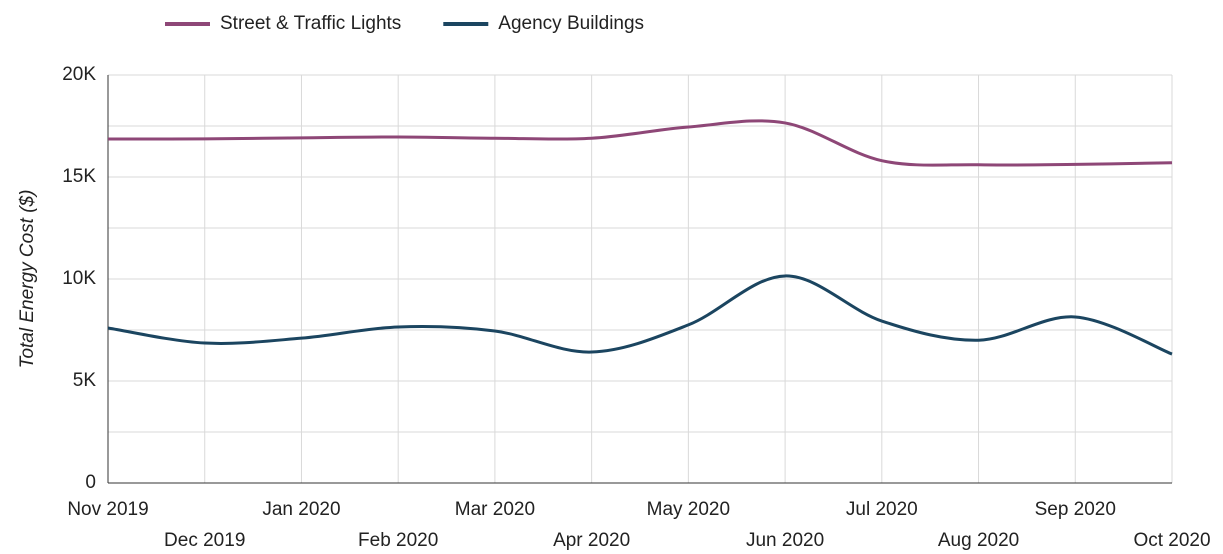  What do you see at coordinates (204, 540) in the screenshot?
I see `x-tick-label: Dec 2019` at bounding box center [204, 540].